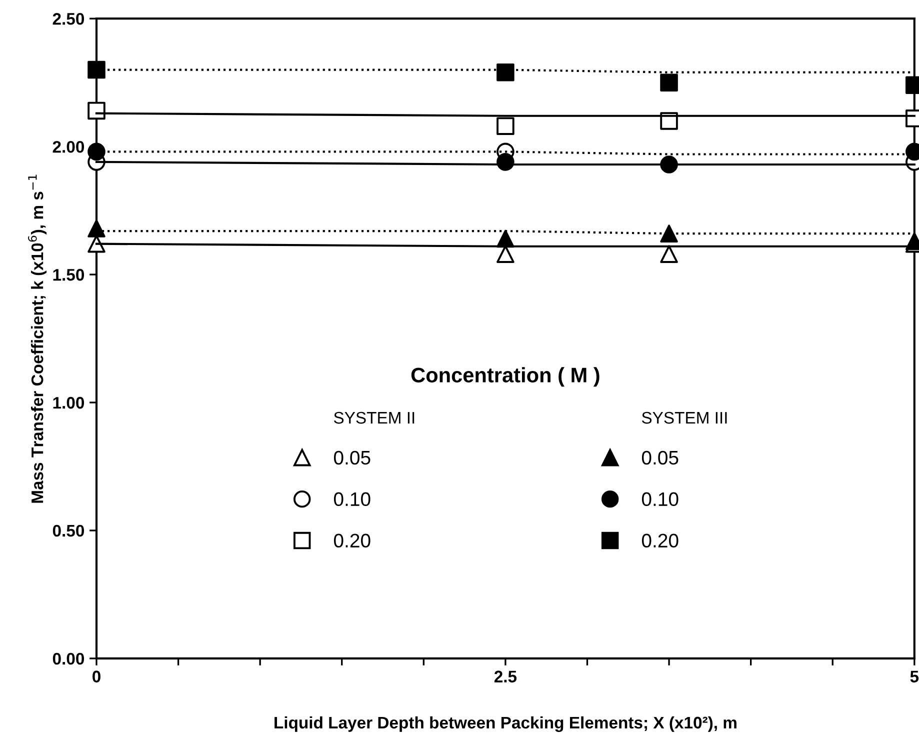  Describe the element at coordinates (68, 530) in the screenshot. I see `y-tick-label: 0.50` at that location.